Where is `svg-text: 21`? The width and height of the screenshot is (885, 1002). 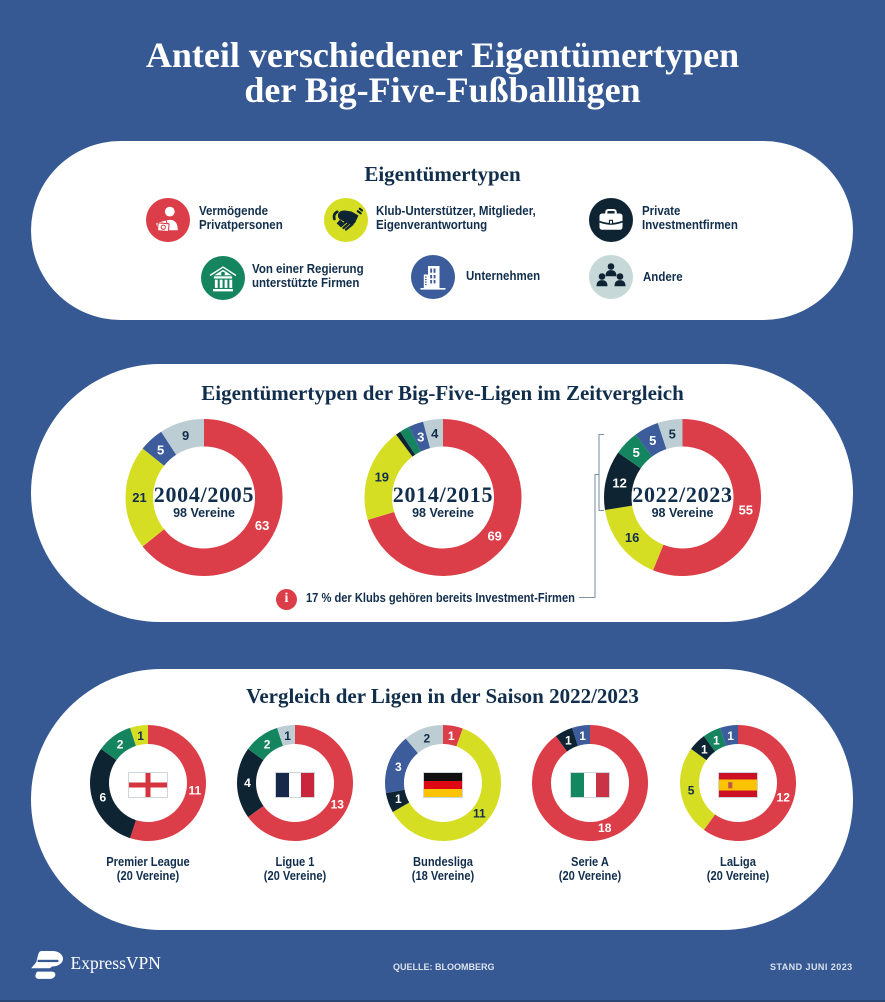 svg-text: 21 is located at coordinates (139, 497).